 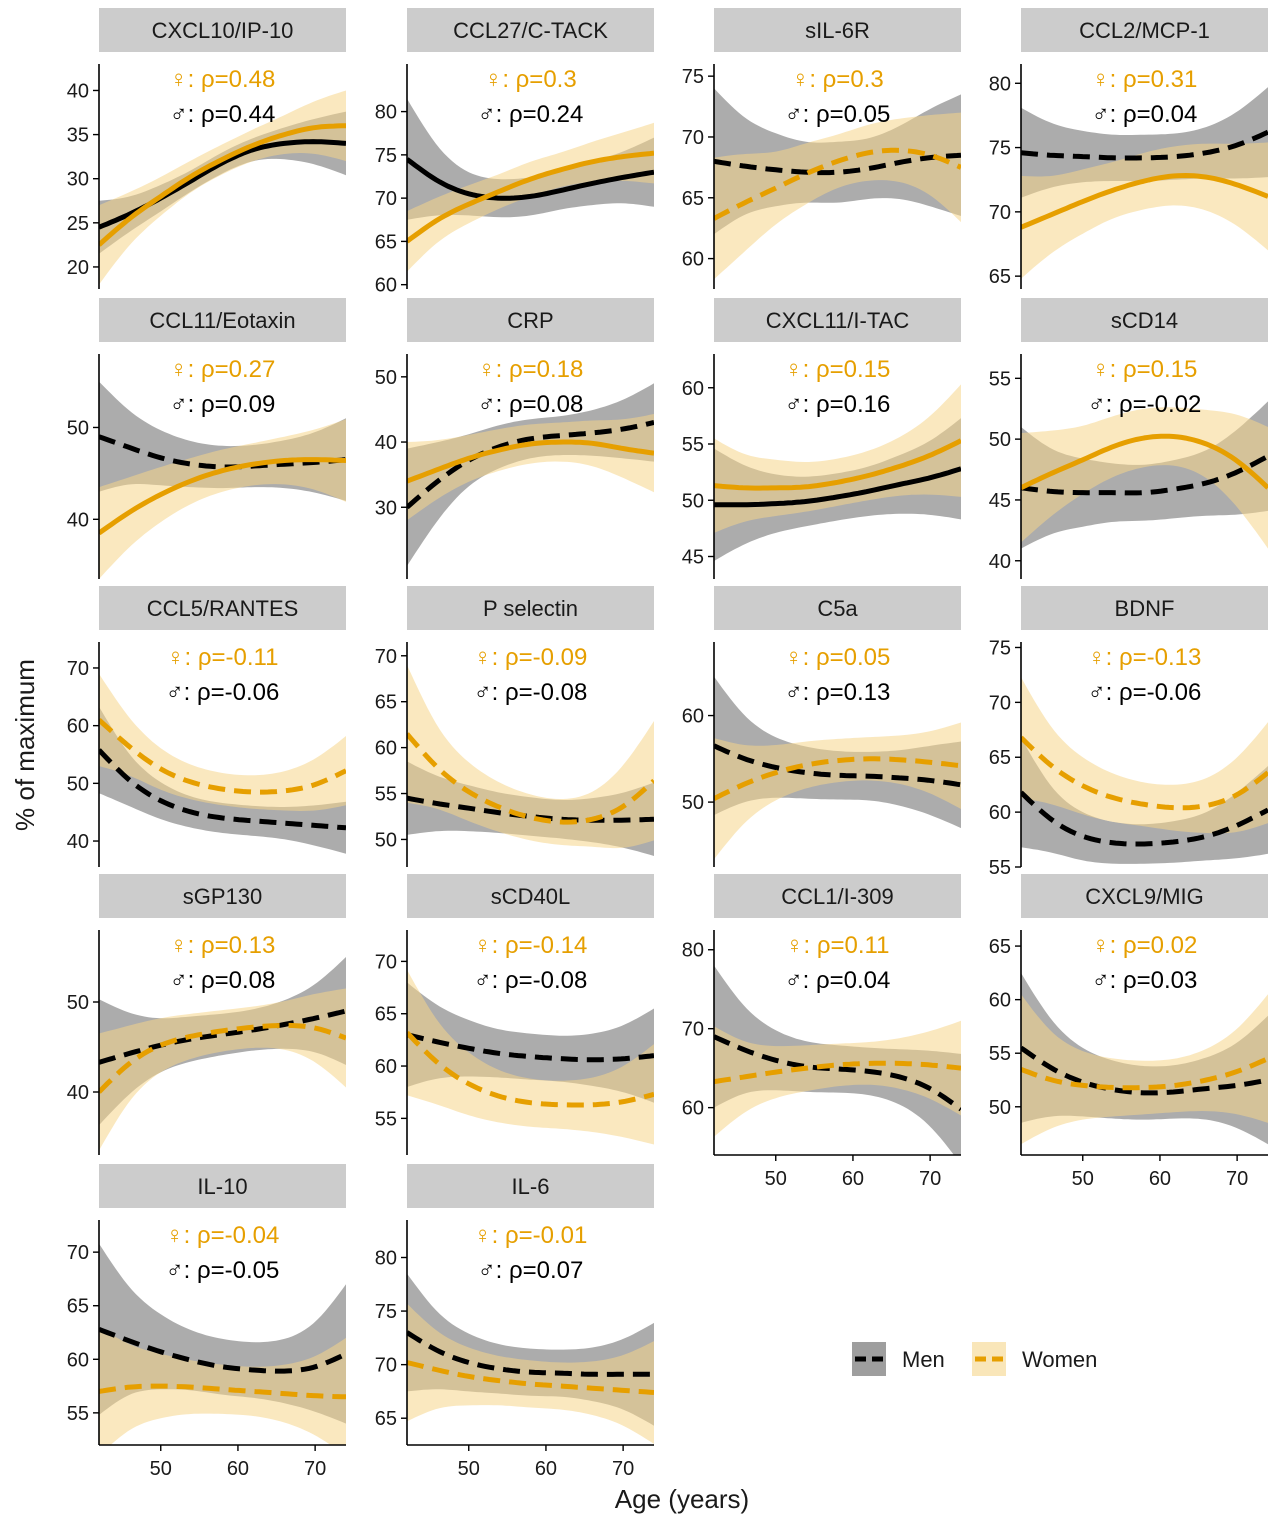 I want to click on facet-panel: CXCL10/IP-10 20 25 30 35 40 ♀: ρ=0.48 ♂: ρ=0.44, so click(x=206, y=148).